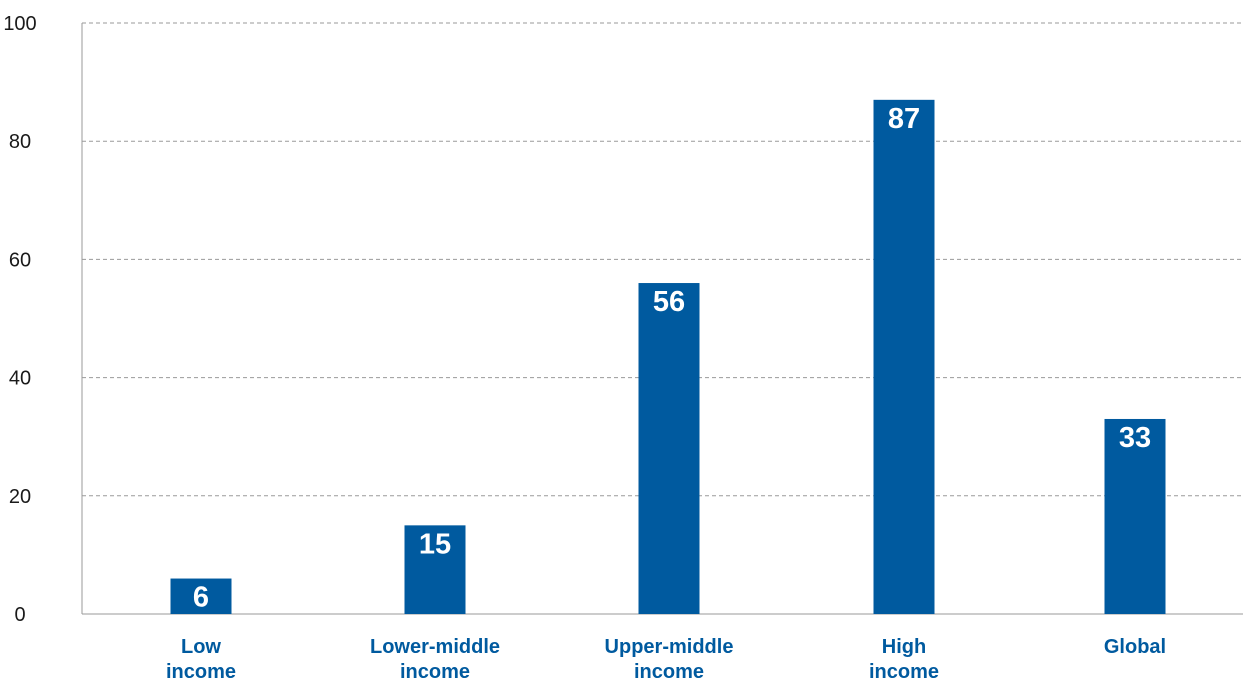 Image resolution: width=1243 pixels, height=683 pixels. What do you see at coordinates (669, 302) in the screenshot?
I see `bar-value-label: 56` at bounding box center [669, 302].